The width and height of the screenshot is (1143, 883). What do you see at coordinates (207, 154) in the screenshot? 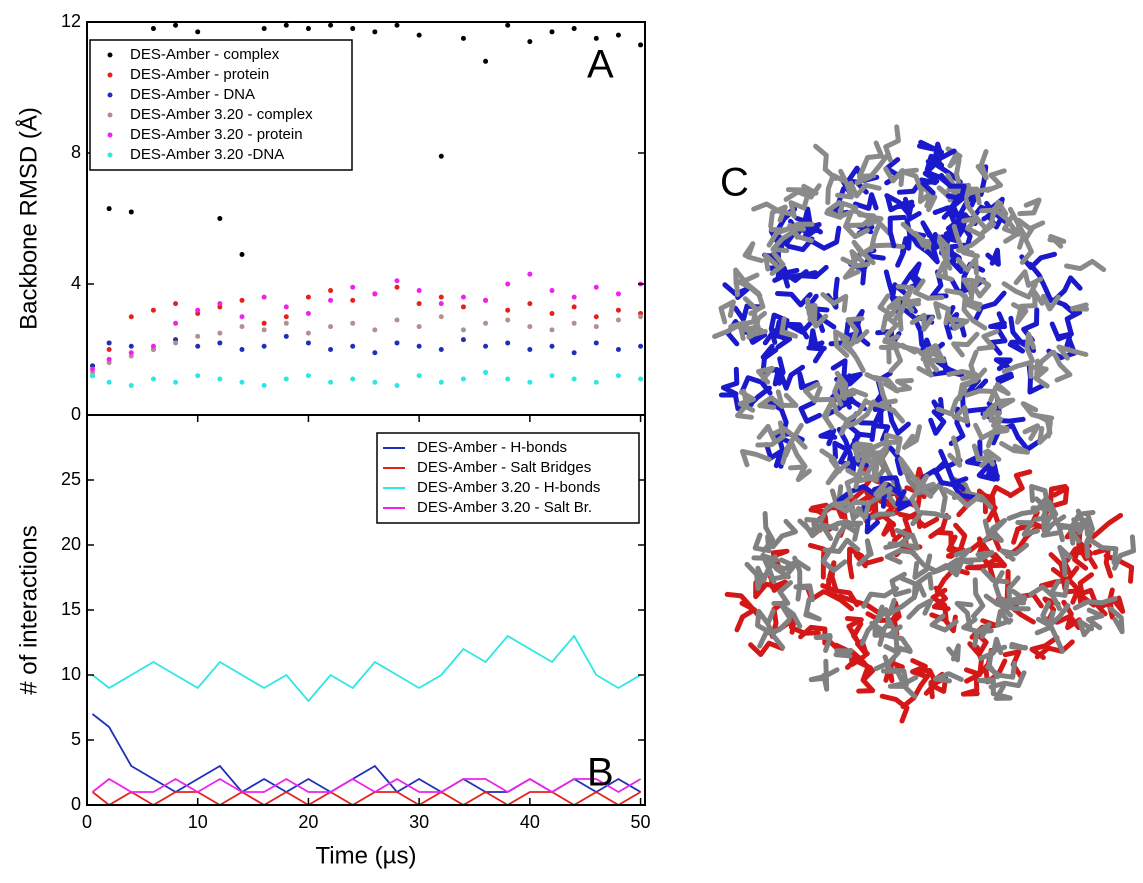
I see `legend-label: DES-Amber 3.20 -DNA` at bounding box center [207, 154].